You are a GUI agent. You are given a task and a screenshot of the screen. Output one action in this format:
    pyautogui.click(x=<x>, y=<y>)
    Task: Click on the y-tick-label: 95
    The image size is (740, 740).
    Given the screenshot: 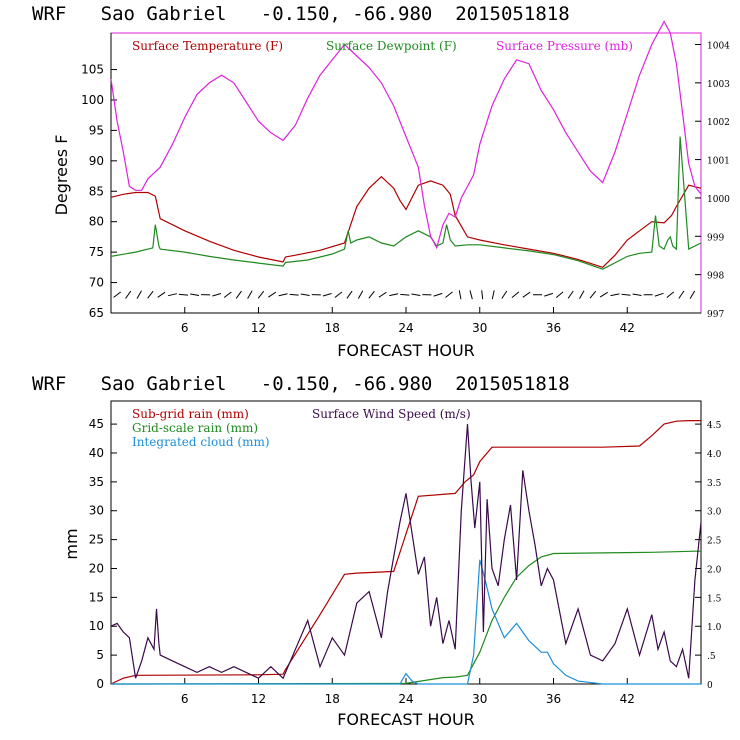 What is the action you would take?
    pyautogui.click(x=96, y=130)
    